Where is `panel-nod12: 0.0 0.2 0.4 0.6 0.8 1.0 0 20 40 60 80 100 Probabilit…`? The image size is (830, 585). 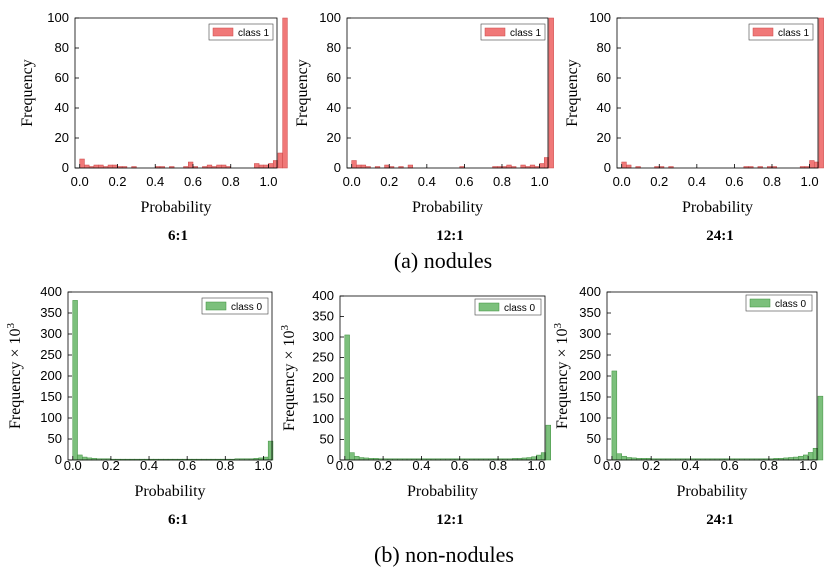 panel-nod12: 0.0 0.2 0.4 0.6 0.8 1.0 0 20 40 60 80 100 Probabilit… is located at coordinates (424, 127).